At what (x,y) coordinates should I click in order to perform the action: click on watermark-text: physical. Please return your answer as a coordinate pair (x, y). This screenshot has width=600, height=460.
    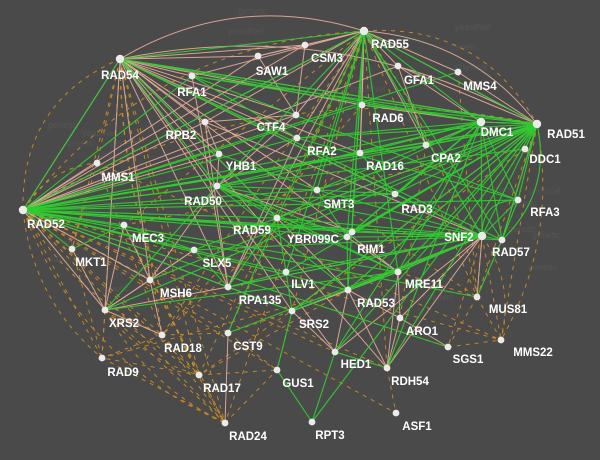
    Looking at the image, I should click on (264, 299).